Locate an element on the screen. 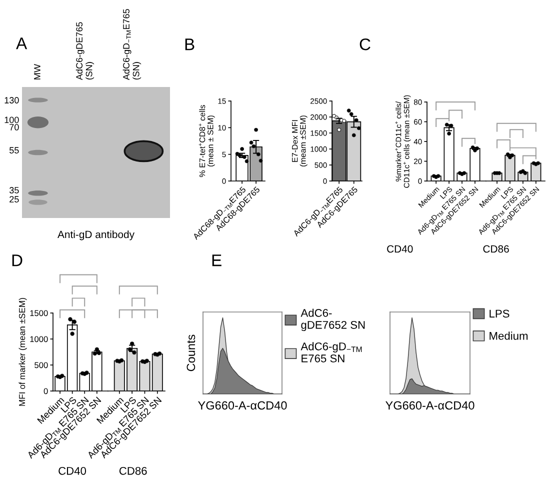 Image resolution: width=550 pixels, height=480 pixels. chart-title: B is located at coordinates (189, 44).